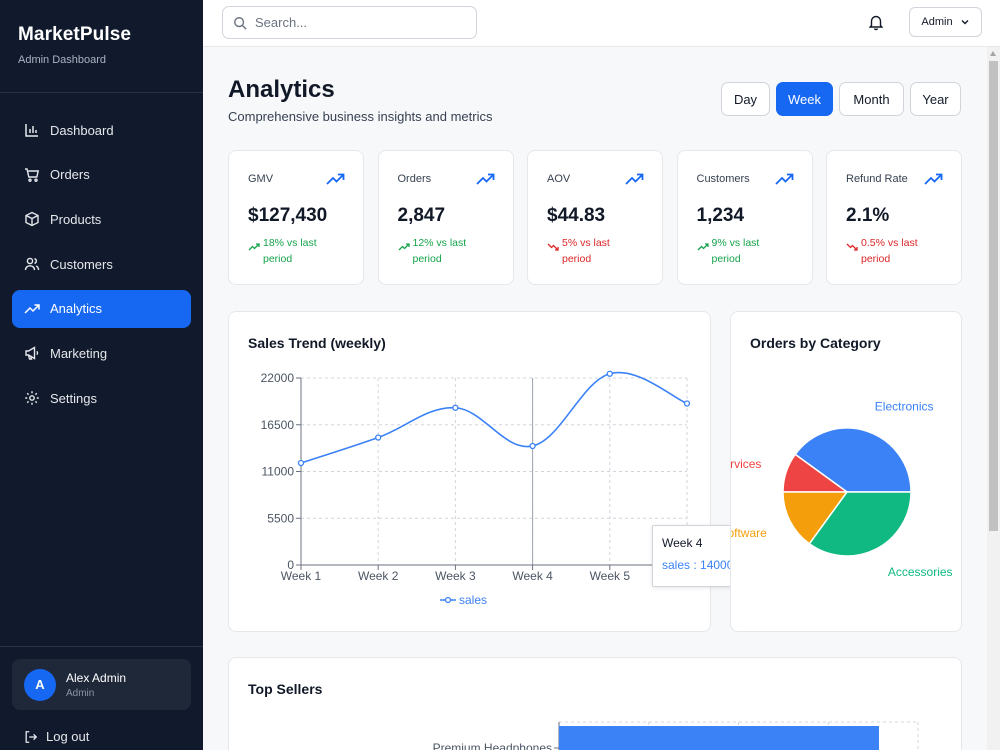 This screenshot has width=1000, height=750. Describe the element at coordinates (720, 215) in the screenshot. I see `kpi-value: 1,234` at that location.